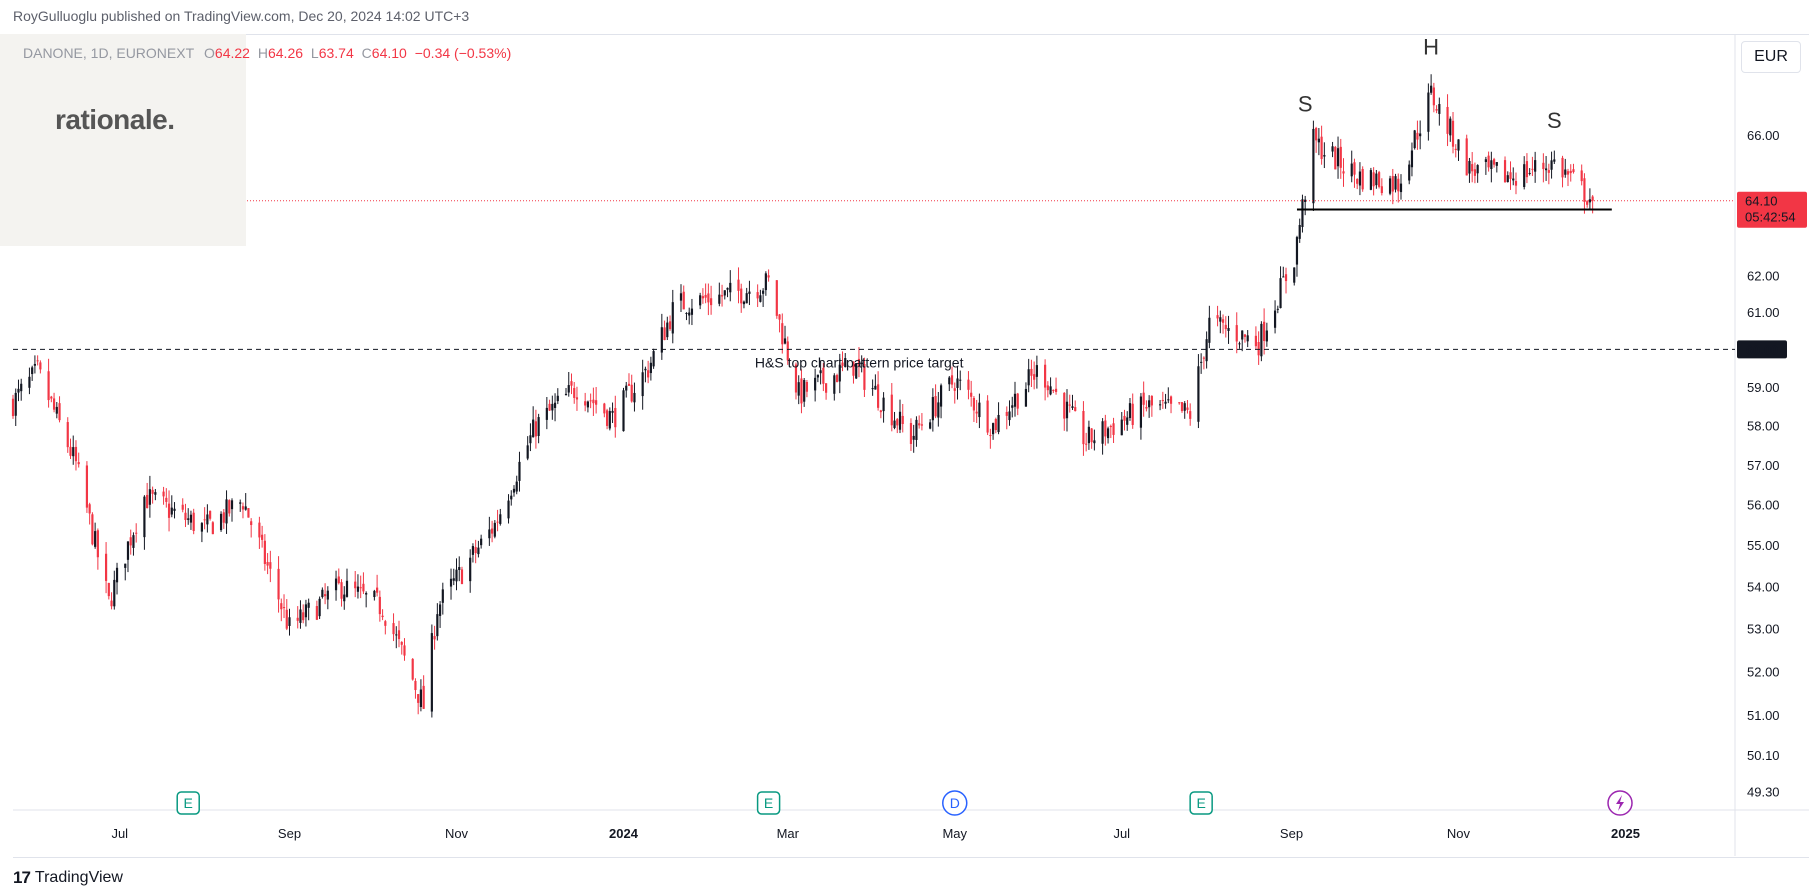 This screenshot has height=896, width=1814. I want to click on currency-selector: EUR, so click(1771, 57).